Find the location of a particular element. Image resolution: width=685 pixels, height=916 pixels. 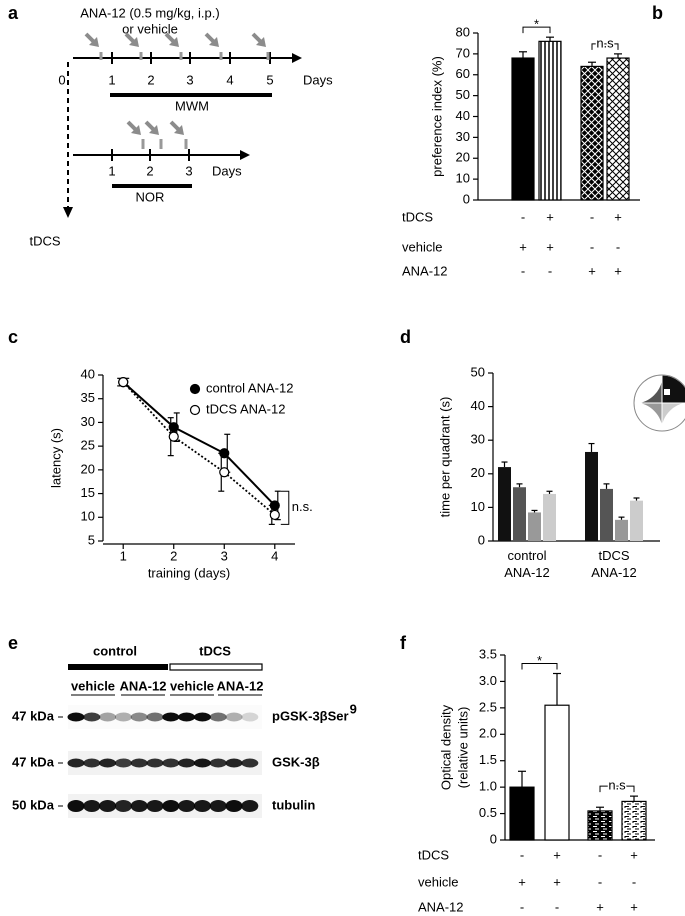

y-tick-label: 1.5 is located at coordinates (488, 759).